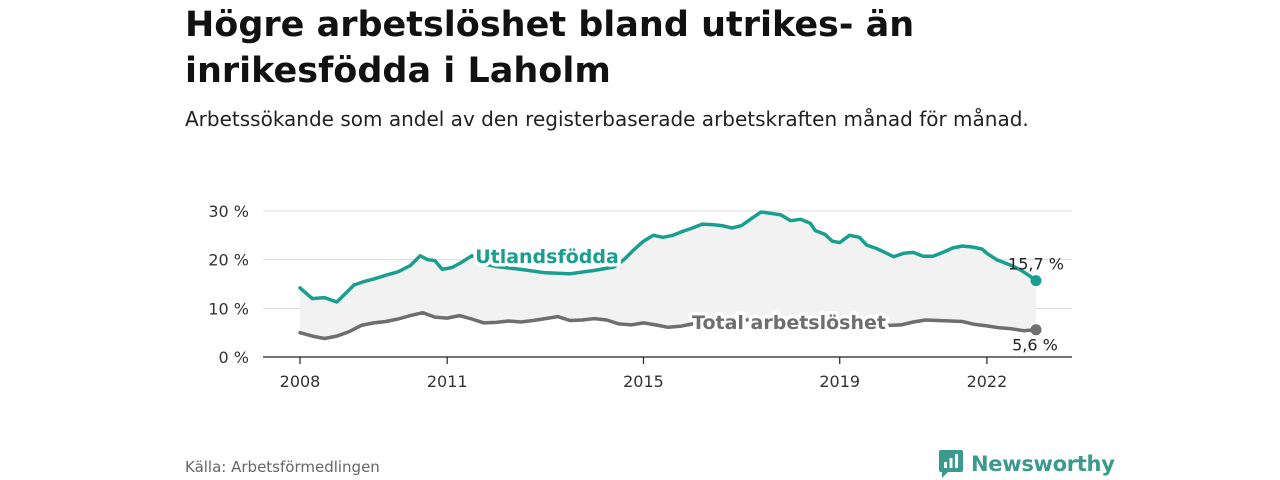  Describe the element at coordinates (1036, 264) in the screenshot. I see `series-end-label: 15,7 %` at that location.